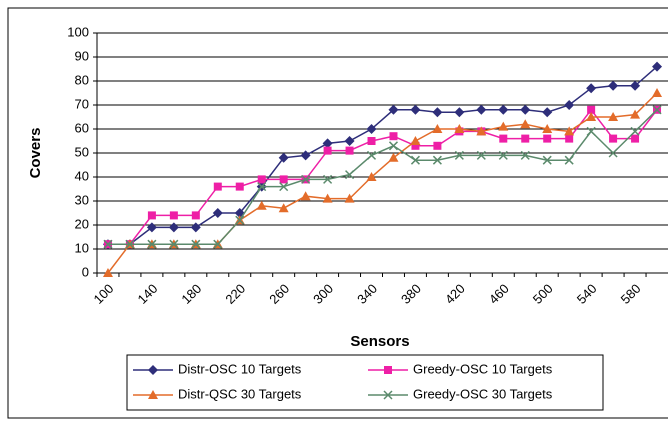 The height and width of the screenshot is (421, 668). I want to click on y-tick-label: 60, so click(82, 127).